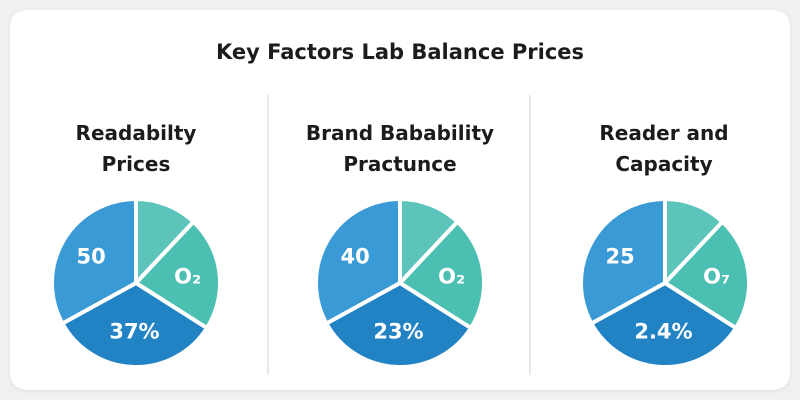 The image size is (800, 400). I want to click on slice-label: 40, so click(355, 256).